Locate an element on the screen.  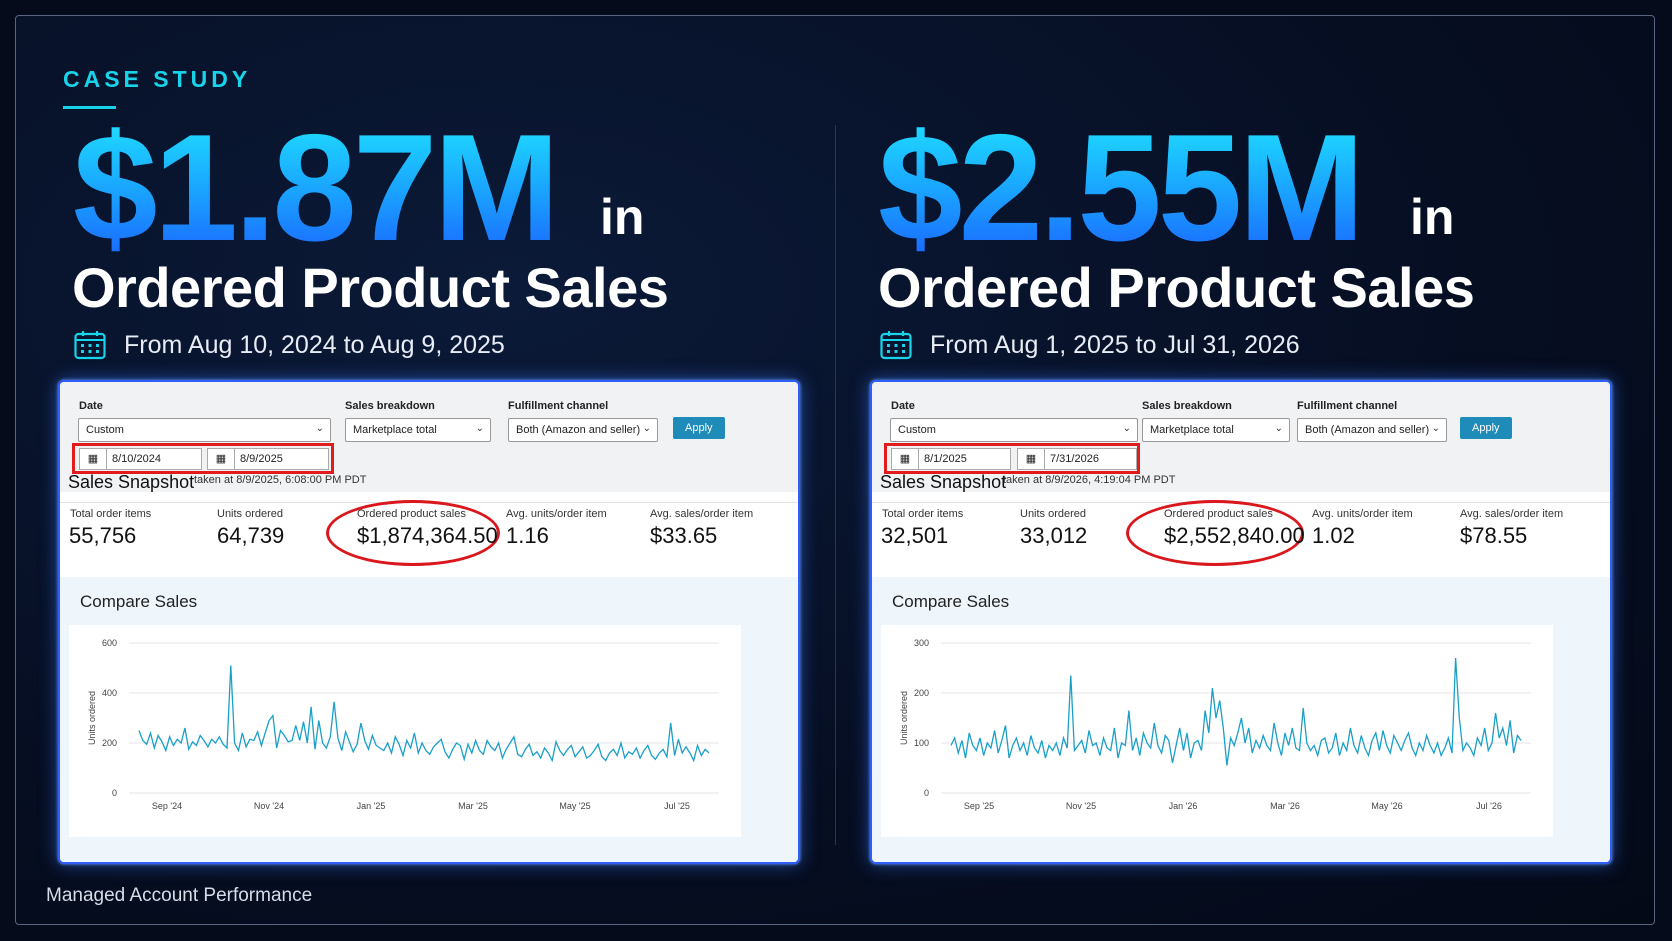
end-date-input: ▦ 8/9/2025 is located at coordinates (268, 459).